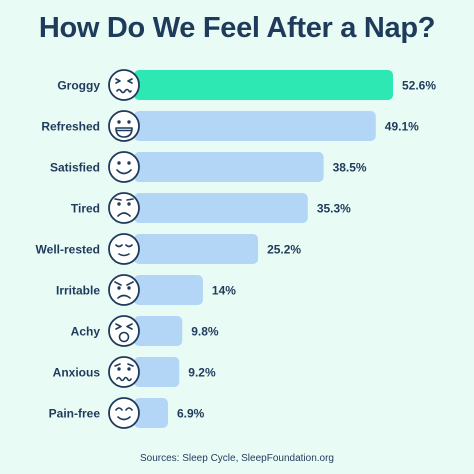 The image size is (474, 474). What do you see at coordinates (78, 291) in the screenshot?
I see `category-label: Irritable` at bounding box center [78, 291].